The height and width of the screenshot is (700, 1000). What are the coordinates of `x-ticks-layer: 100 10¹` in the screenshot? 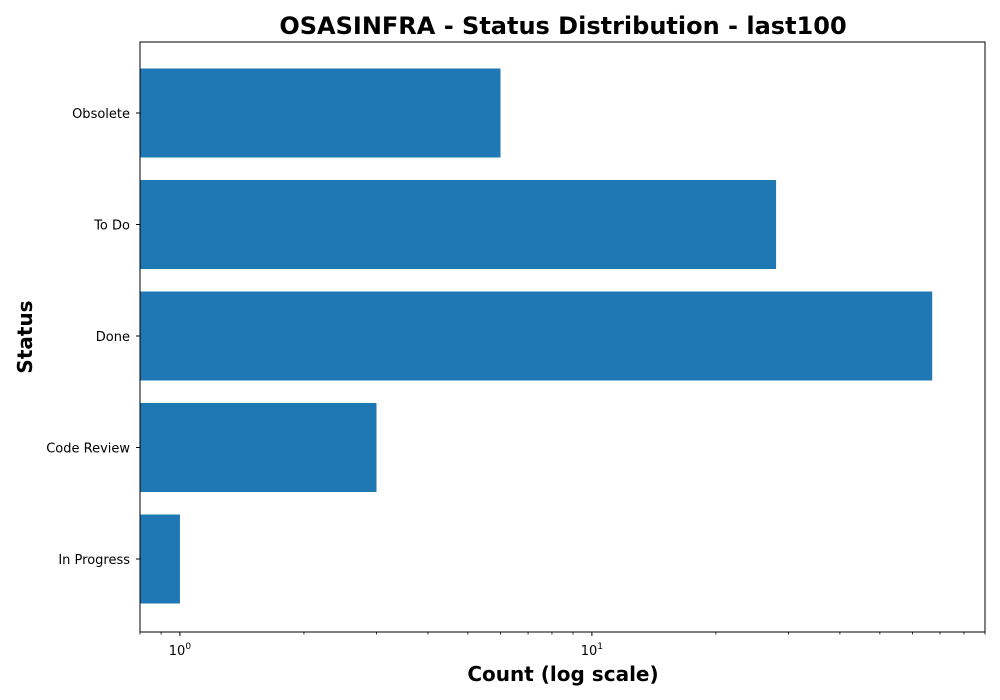 It's located at (562, 645).